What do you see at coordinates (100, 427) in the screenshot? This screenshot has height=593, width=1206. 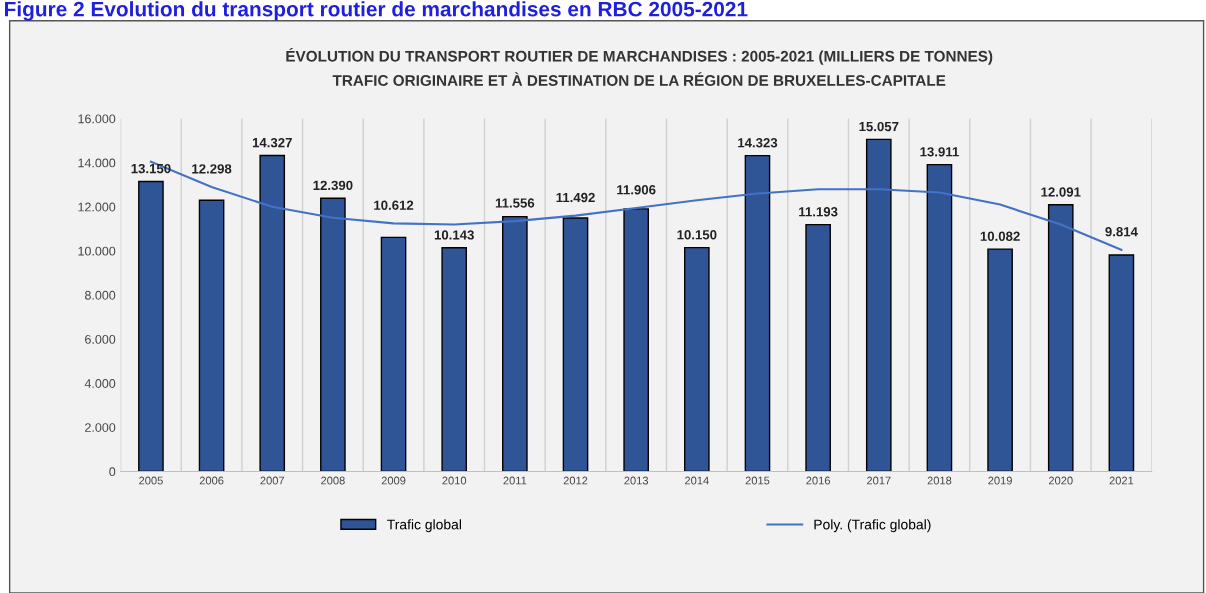 I see `y-tick-label: 2.000` at bounding box center [100, 427].